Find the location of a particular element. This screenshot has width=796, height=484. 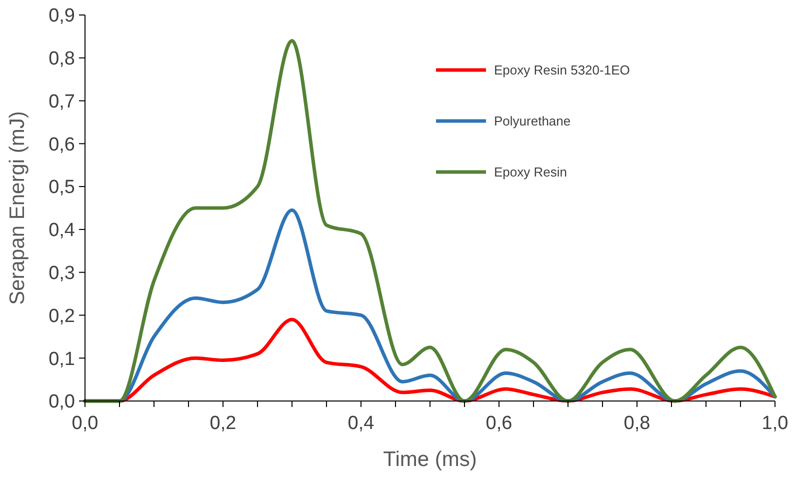

x-tick-label: 0,0 is located at coordinates (85, 423).